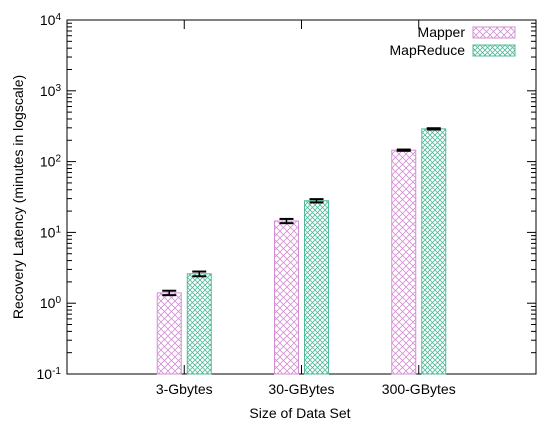 The image size is (550, 431). What do you see at coordinates (51, 232) in the screenshot?
I see `y-tick-label: 10¹` at bounding box center [51, 232].